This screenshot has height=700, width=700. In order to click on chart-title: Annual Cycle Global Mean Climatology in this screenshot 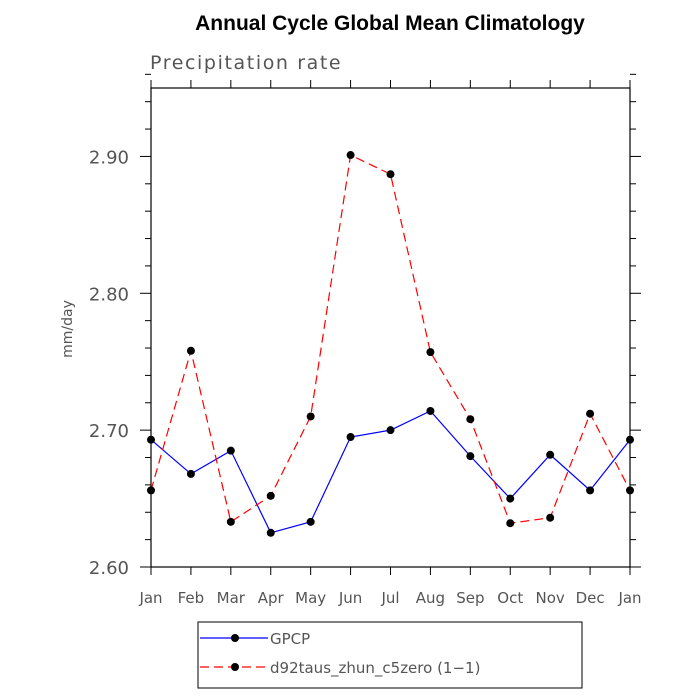, I will do `click(390, 23)`.